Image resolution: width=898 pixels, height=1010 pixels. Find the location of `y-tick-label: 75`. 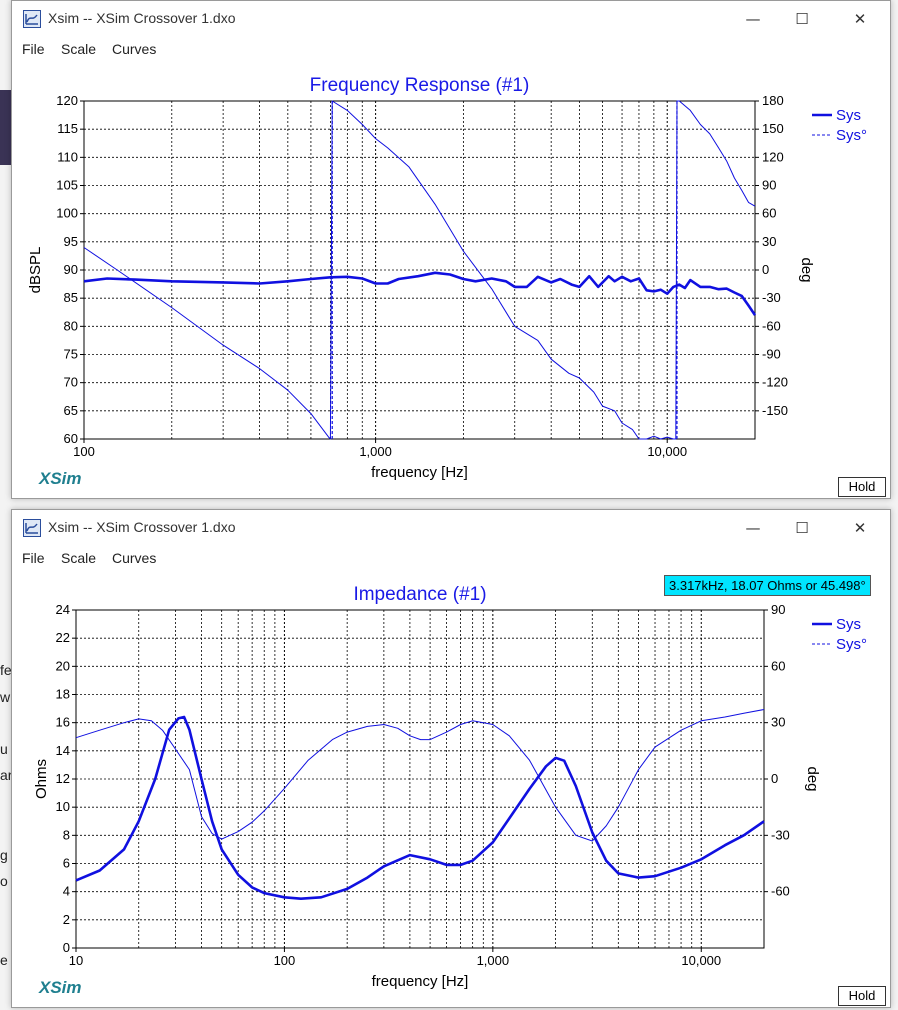

y-tick-label: 75 is located at coordinates (71, 354).